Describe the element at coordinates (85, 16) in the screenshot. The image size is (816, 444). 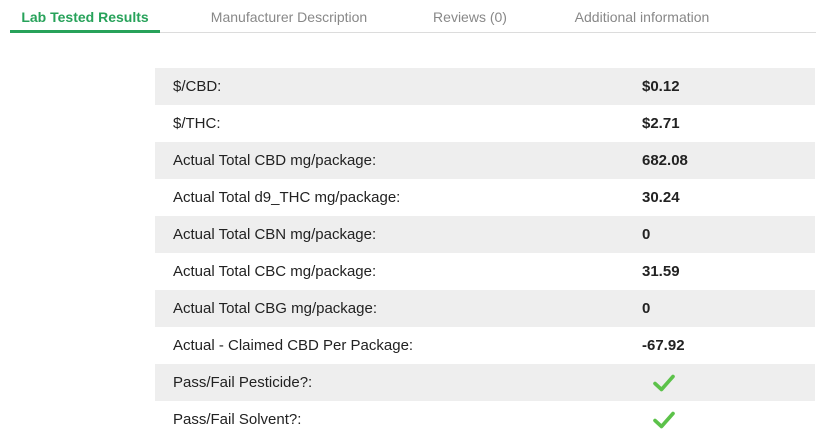
I see `tab-lab-tested-results: Lab Tested Results` at that location.